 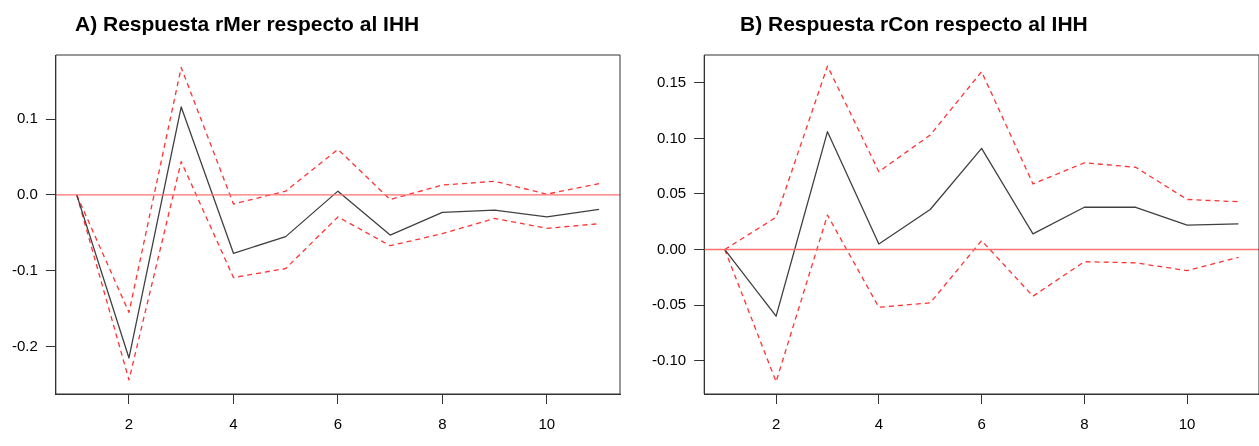 I want to click on y-tick-label: -0.10, so click(x=669, y=359).